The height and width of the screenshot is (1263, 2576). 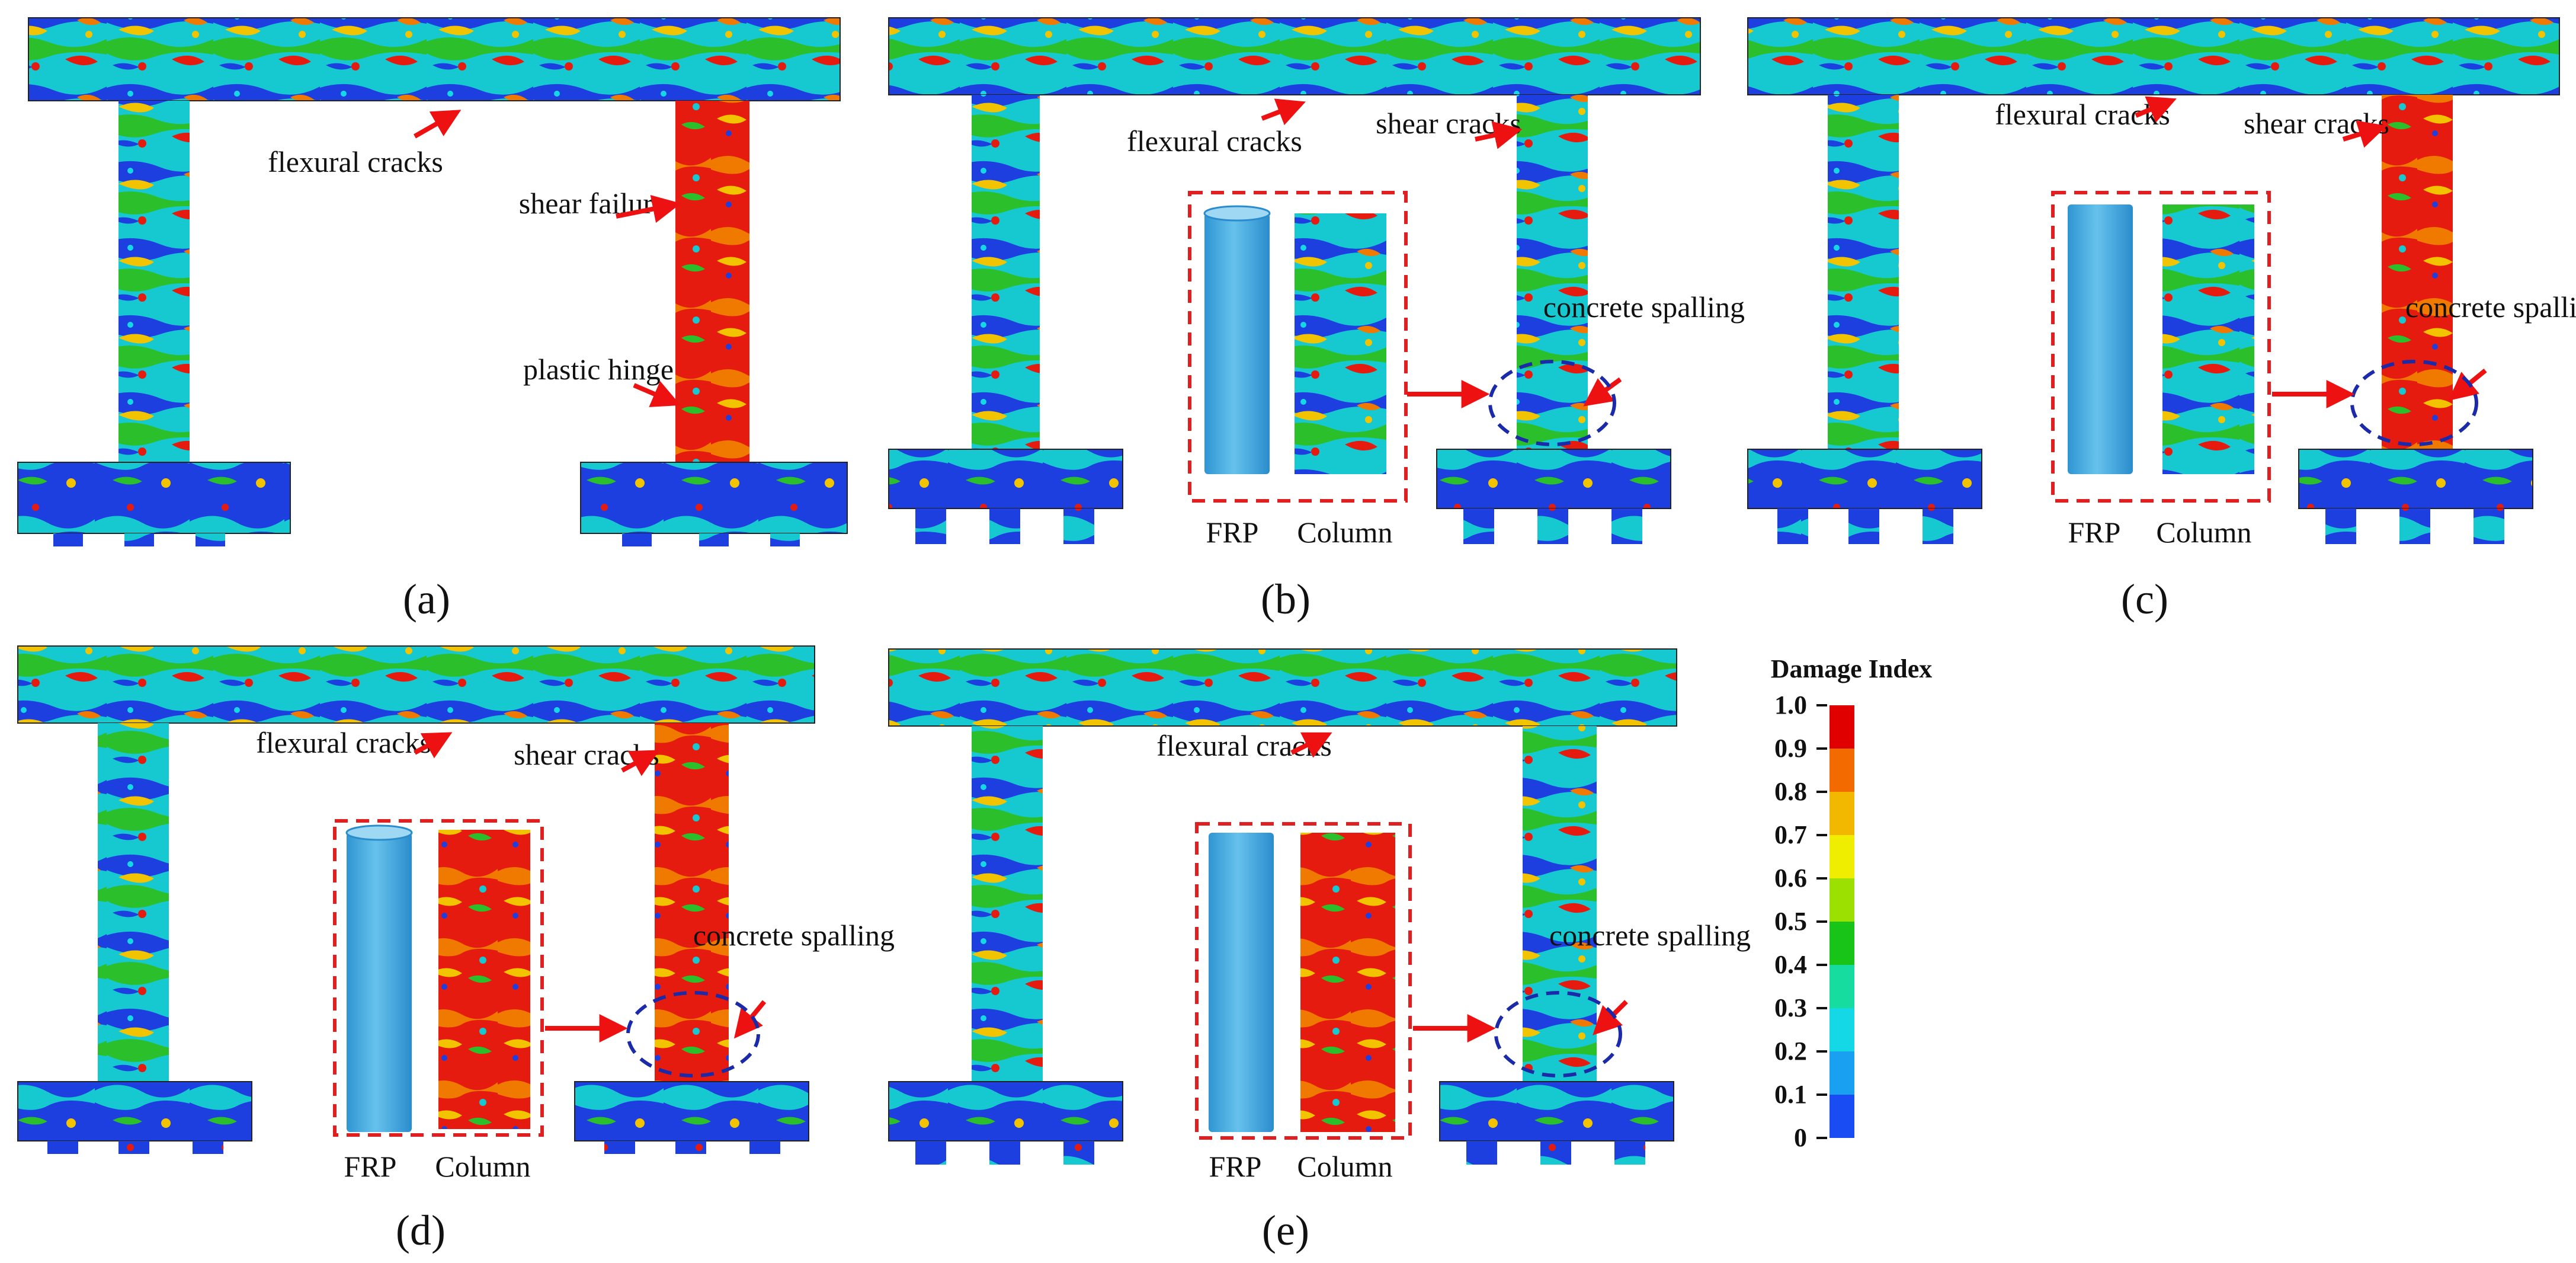 I want to click on panel-caption: (e), so click(x=1285, y=1231).